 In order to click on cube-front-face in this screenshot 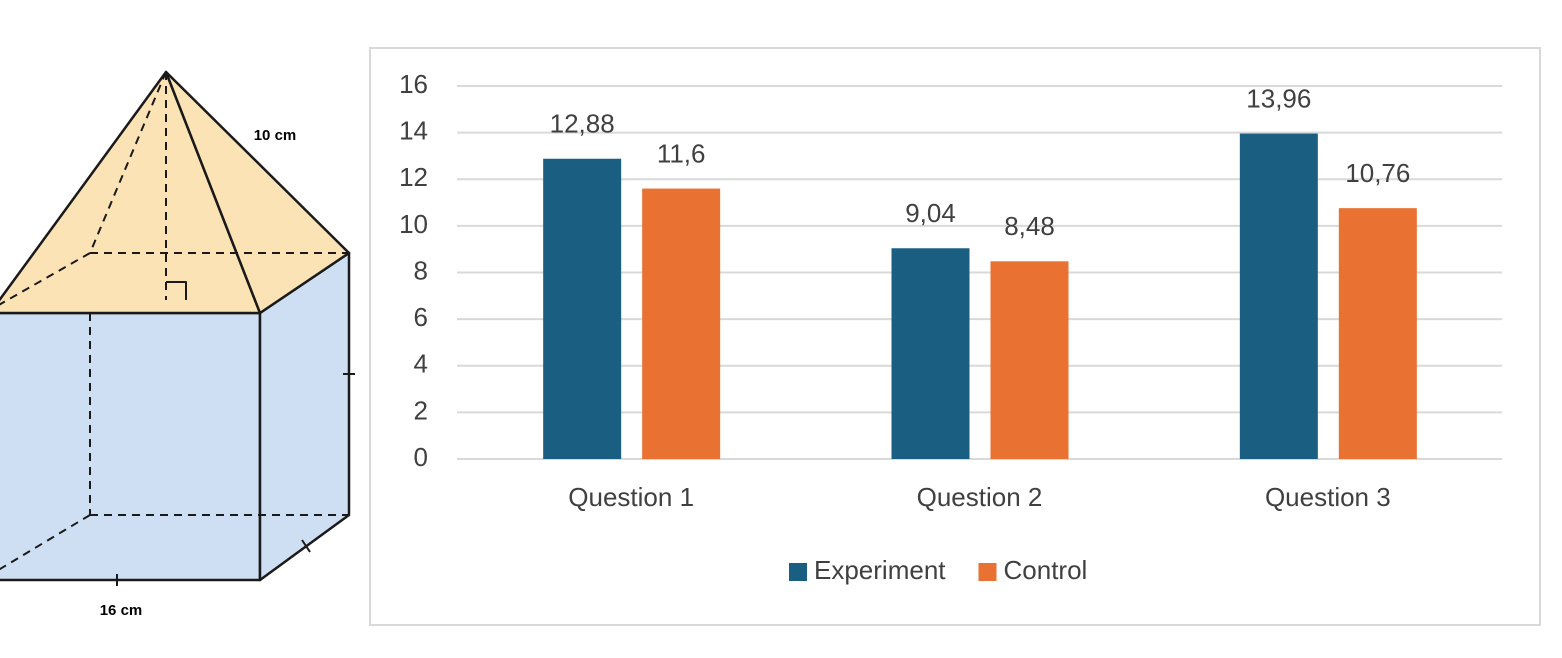, I will do `click(131, 446)`.